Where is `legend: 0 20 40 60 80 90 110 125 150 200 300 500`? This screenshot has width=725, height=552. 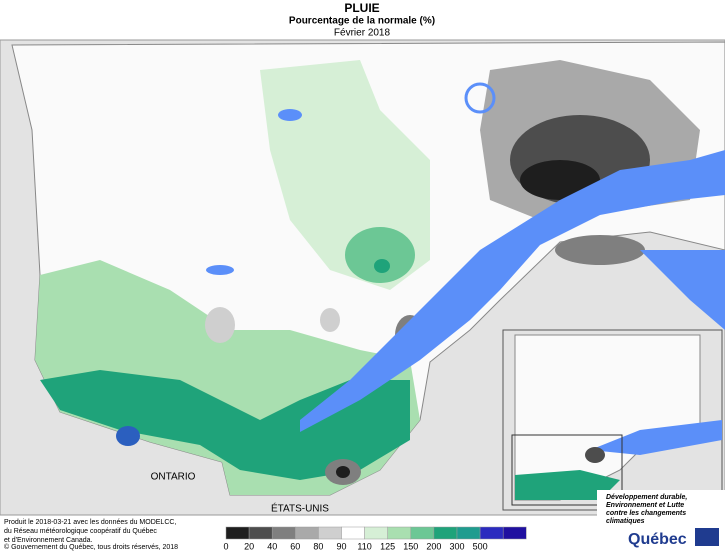
legend: 0 20 40 60 80 90 110 125 150 200 300 500 is located at coordinates (375, 538).